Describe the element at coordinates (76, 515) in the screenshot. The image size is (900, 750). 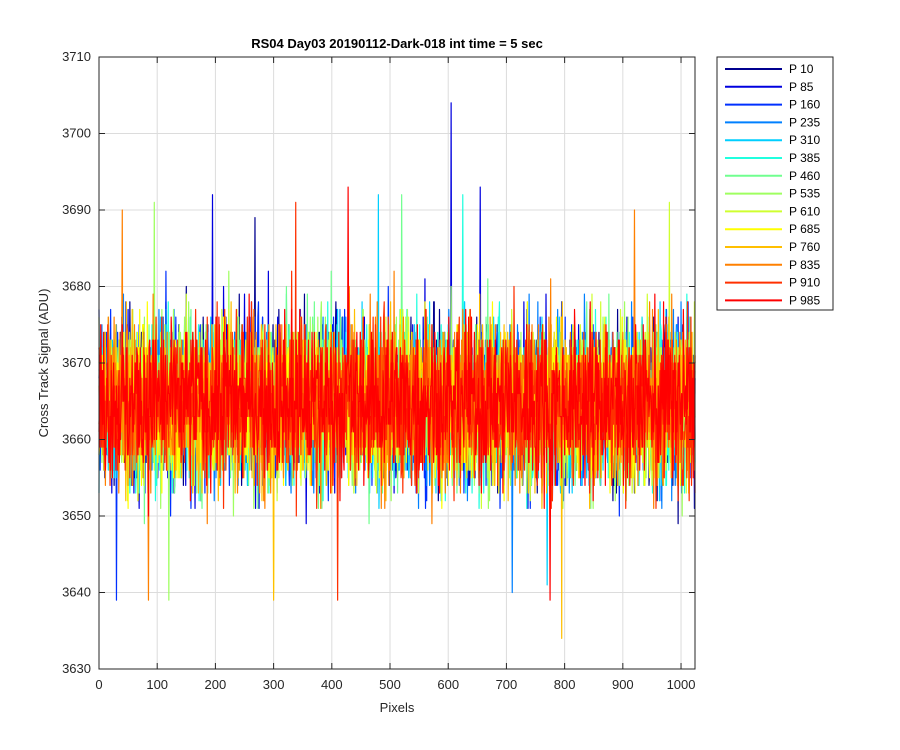
I see `y-tick-label: 3650` at that location.